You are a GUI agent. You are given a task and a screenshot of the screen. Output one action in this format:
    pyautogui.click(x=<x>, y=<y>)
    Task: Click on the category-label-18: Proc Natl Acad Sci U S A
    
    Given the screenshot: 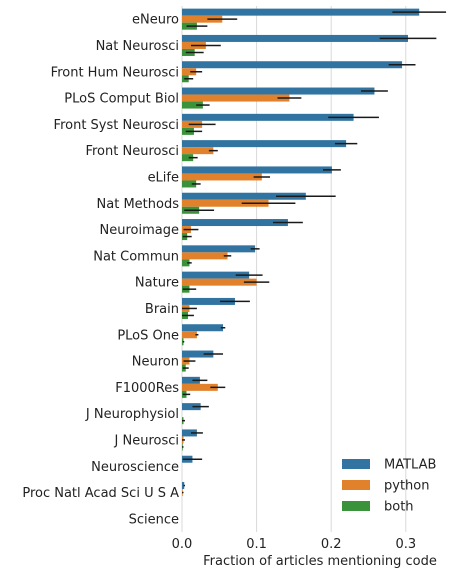 What is the action you would take?
    pyautogui.click(x=100, y=493)
    